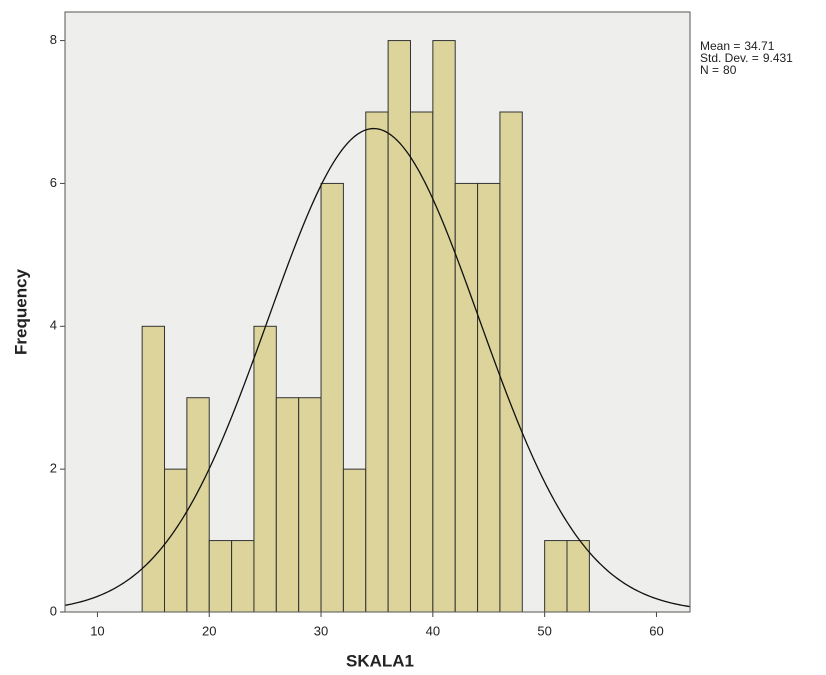 The height and width of the screenshot is (675, 826). What do you see at coordinates (209, 630) in the screenshot?
I see `x-tick-label: 20` at bounding box center [209, 630].